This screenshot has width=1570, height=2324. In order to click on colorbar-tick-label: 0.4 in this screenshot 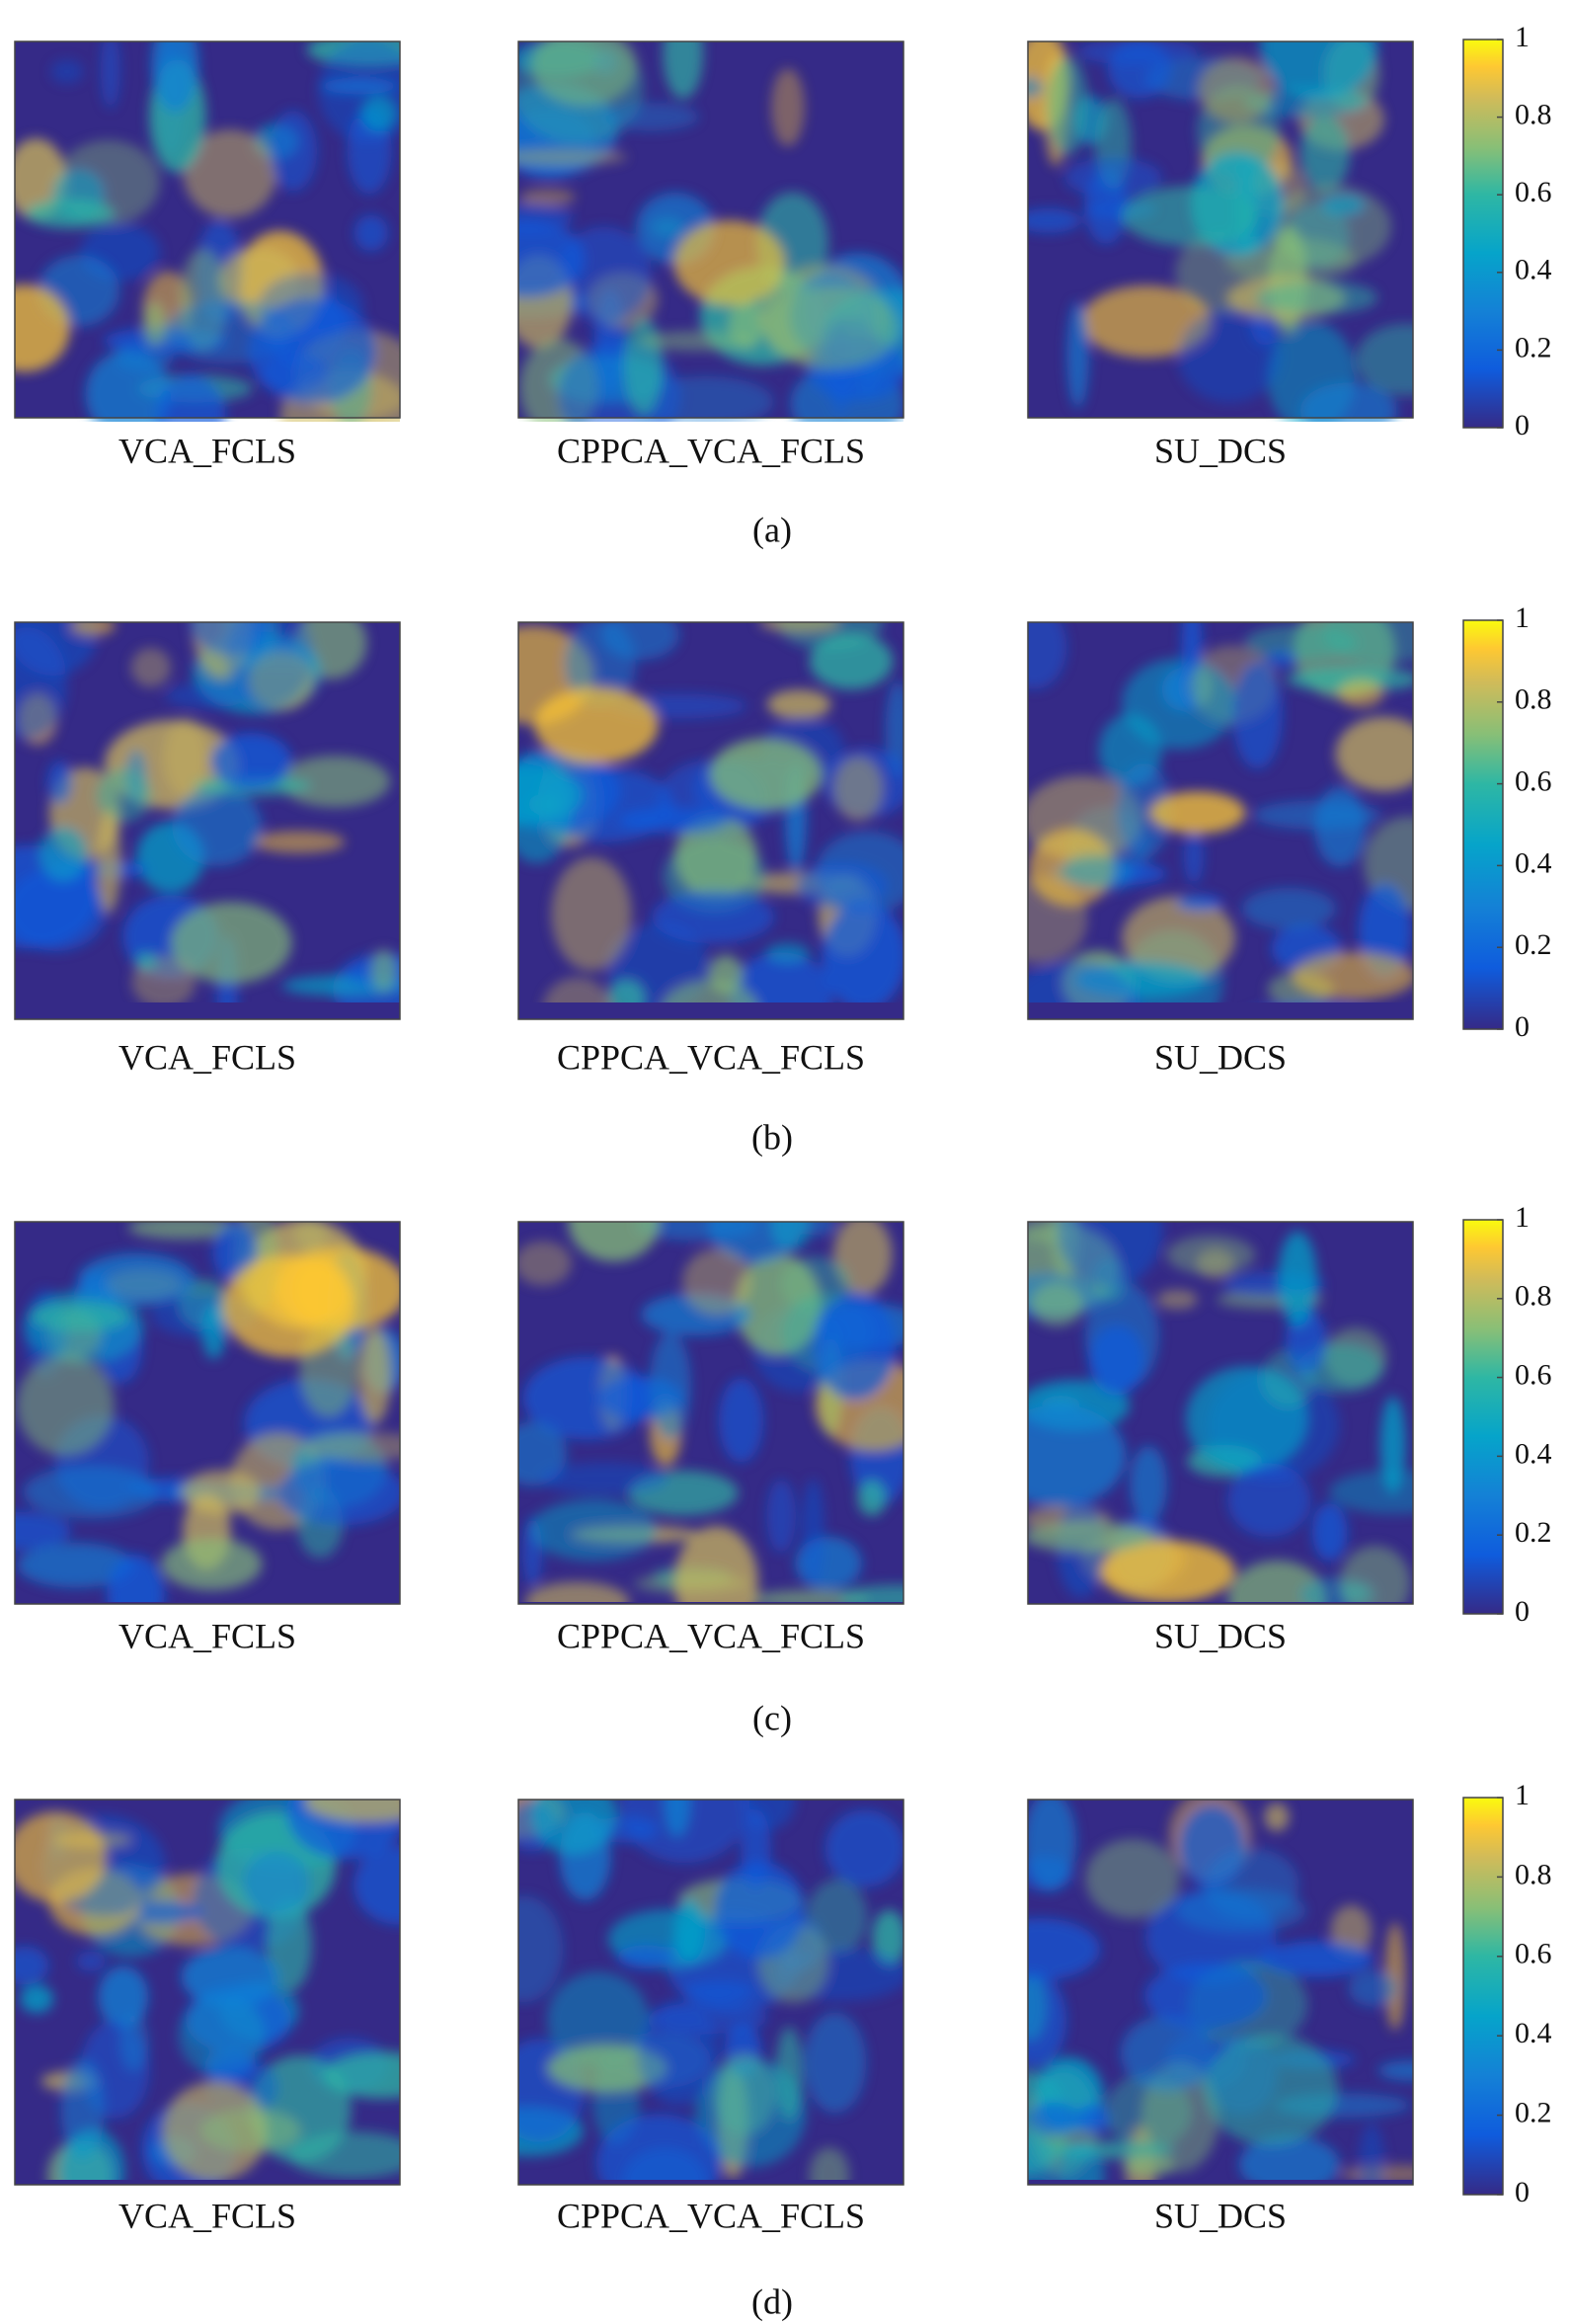, I will do `click(1533, 270)`.